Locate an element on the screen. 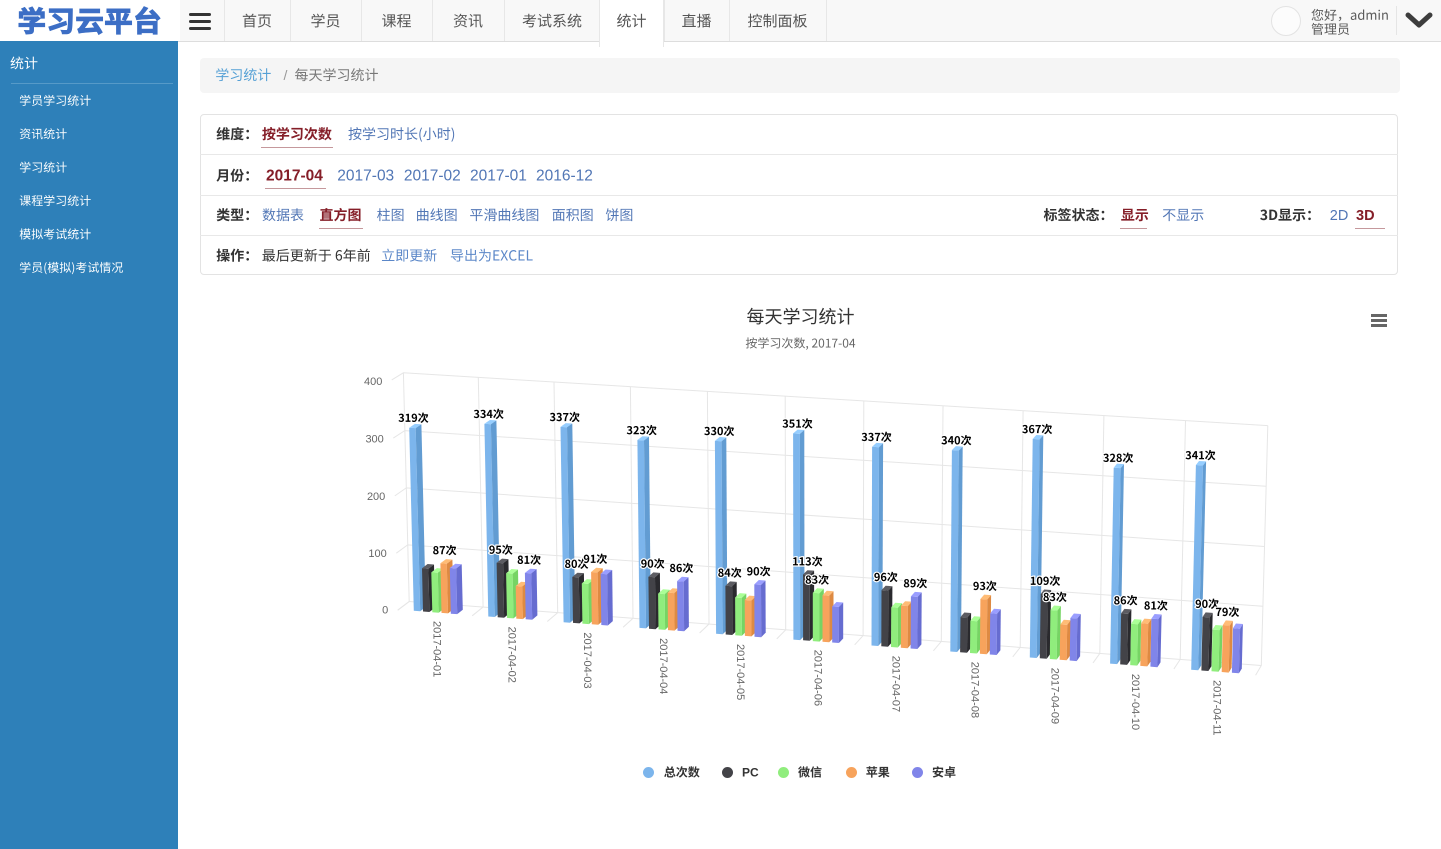  svg-text: 100 is located at coordinates (377, 554).